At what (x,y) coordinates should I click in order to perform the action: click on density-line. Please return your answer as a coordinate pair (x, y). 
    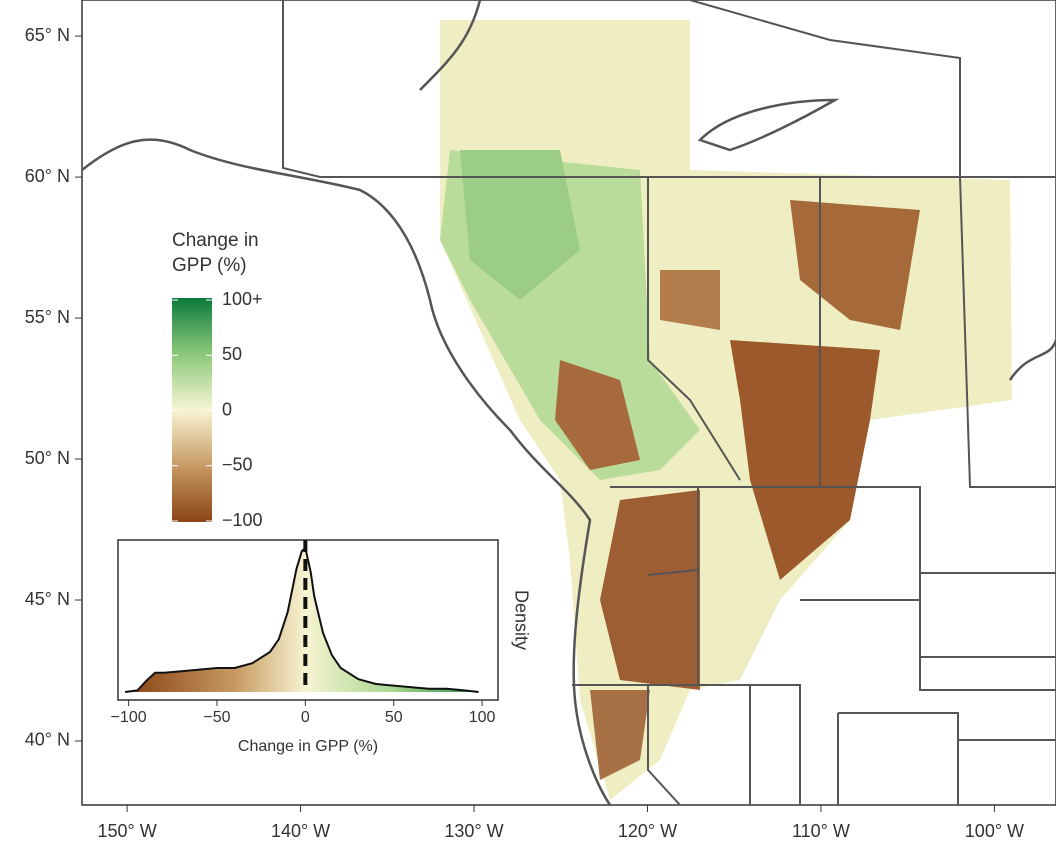
    Looking at the image, I should click on (301, 619).